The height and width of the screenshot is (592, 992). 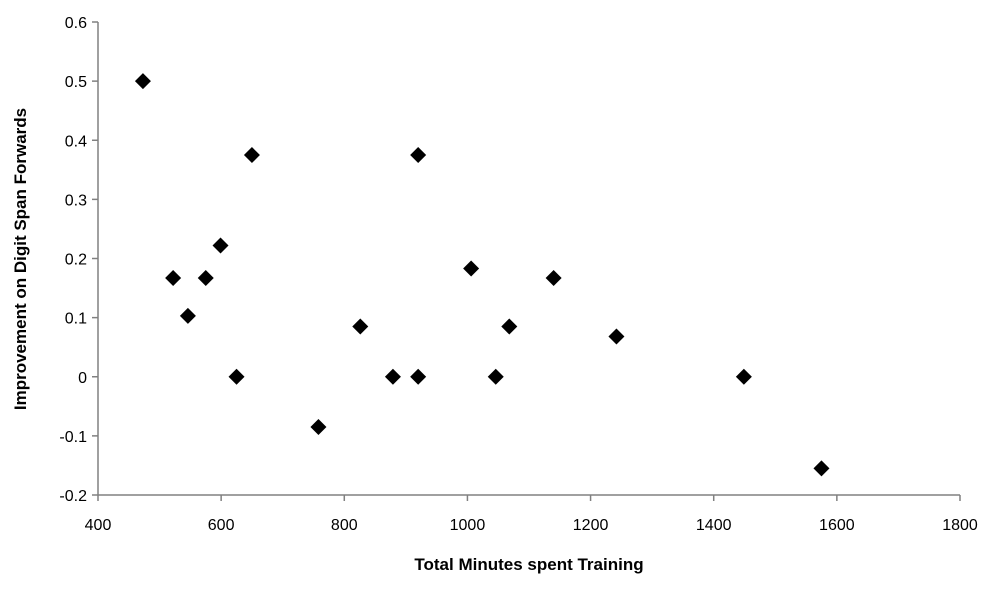 I want to click on x-tick-label: 600, so click(x=221, y=525).